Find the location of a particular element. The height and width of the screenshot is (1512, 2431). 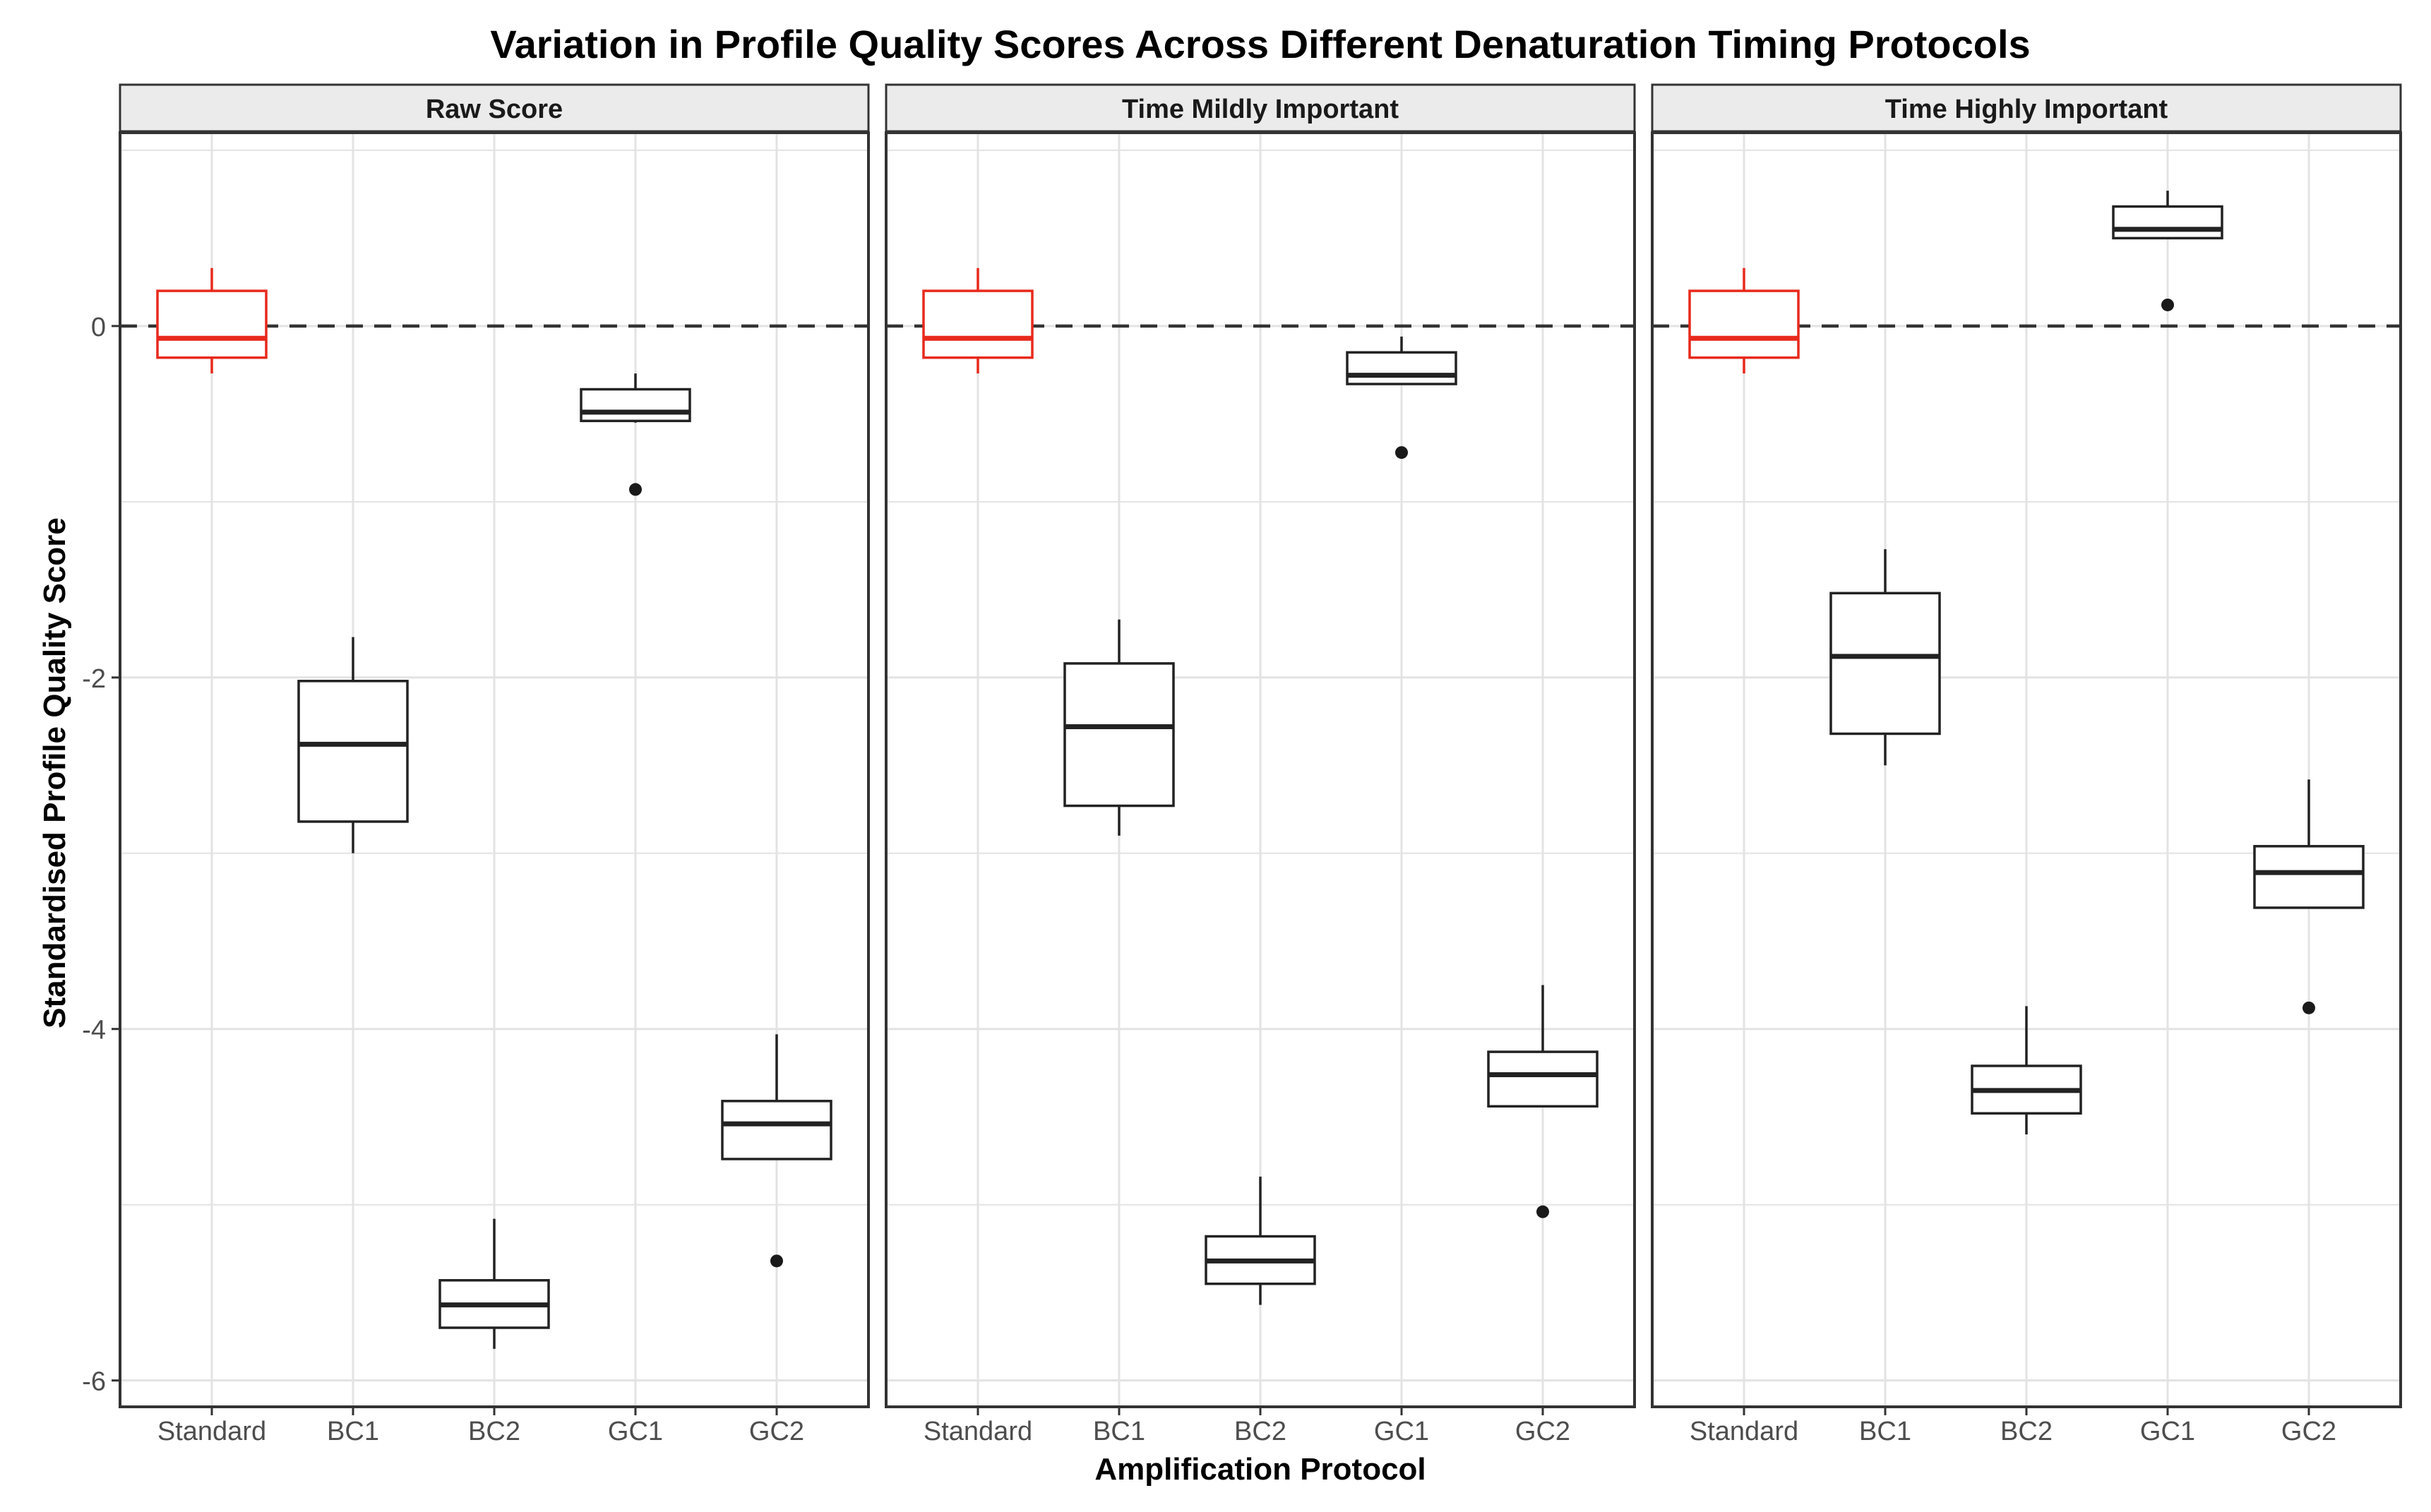

y-axis-title: Standardised Profile Quality Score is located at coordinates (54, 772).